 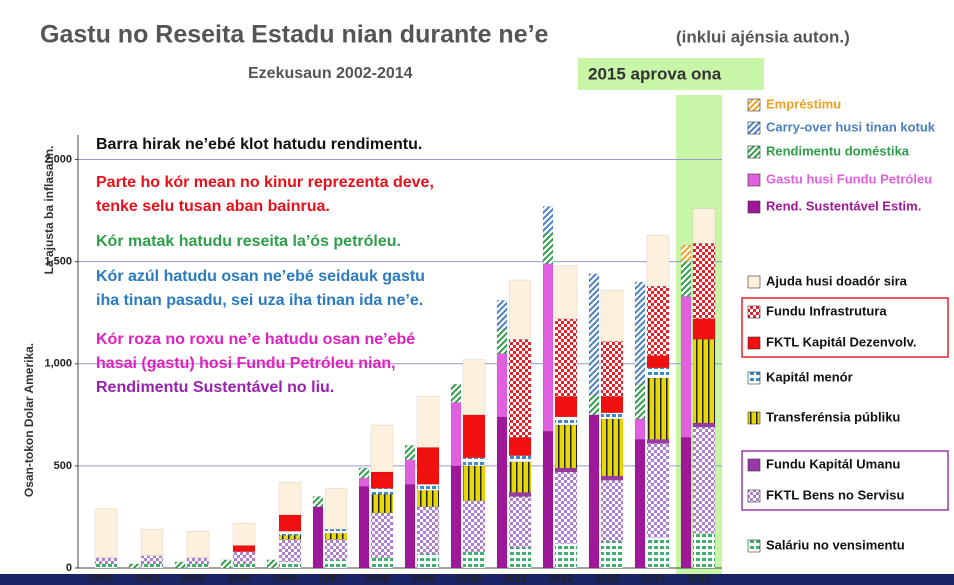 What do you see at coordinates (803, 103) in the screenshot?
I see `legend-label: Empréstimu` at bounding box center [803, 103].